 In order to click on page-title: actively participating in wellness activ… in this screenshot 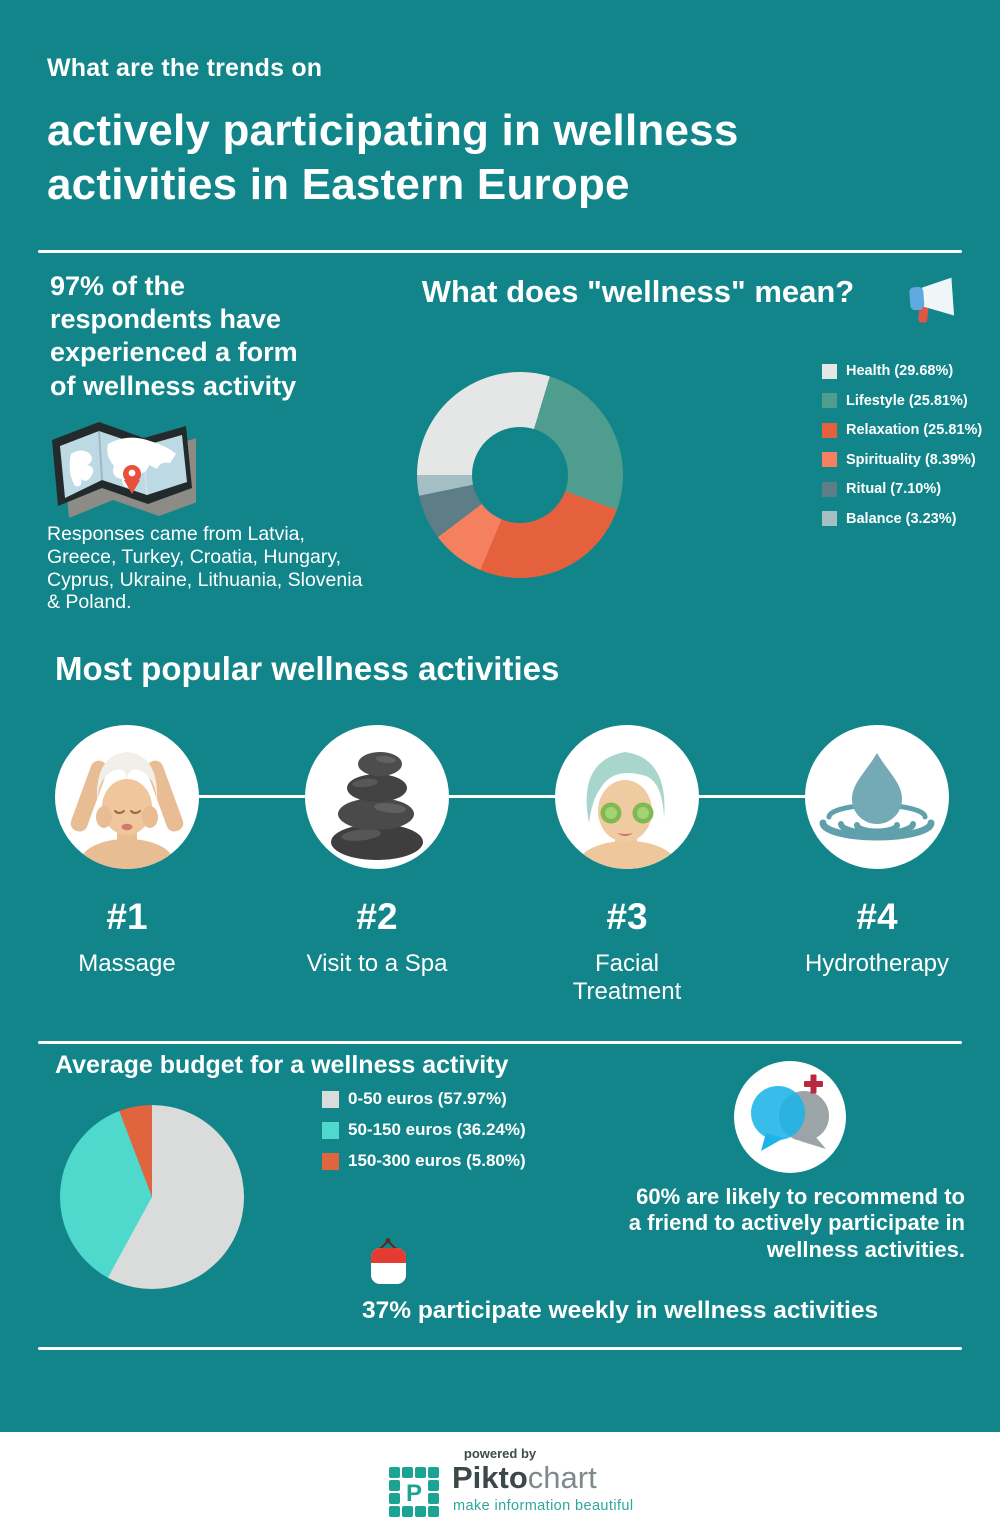, I will do `click(393, 158)`.